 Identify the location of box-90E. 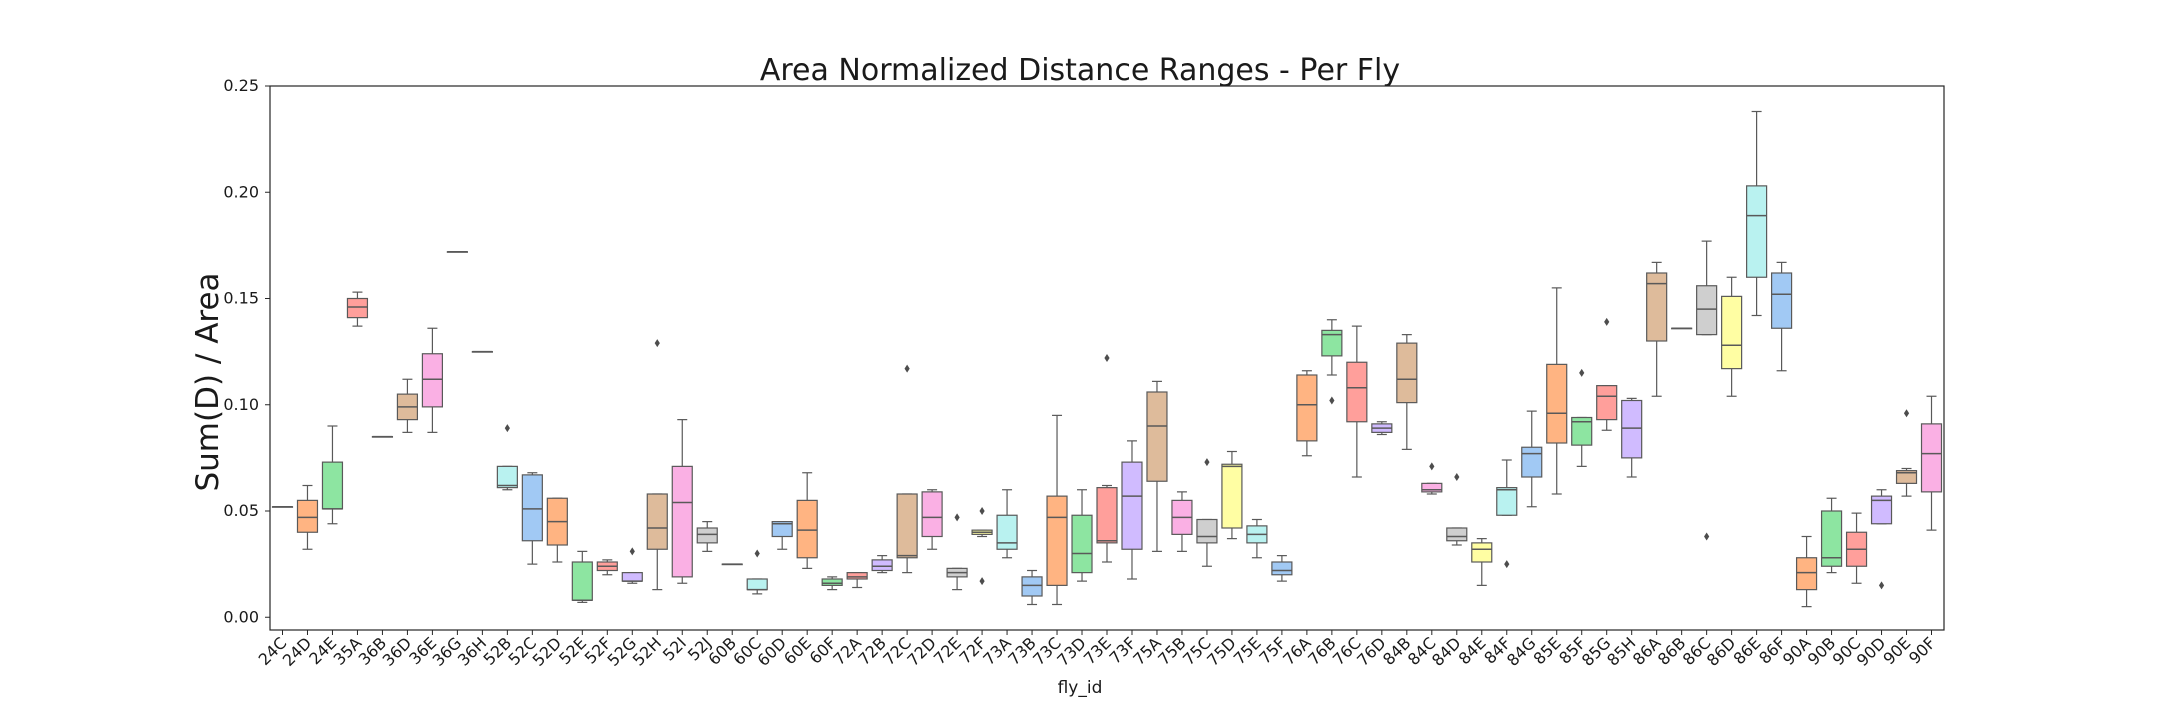
(1906, 453).